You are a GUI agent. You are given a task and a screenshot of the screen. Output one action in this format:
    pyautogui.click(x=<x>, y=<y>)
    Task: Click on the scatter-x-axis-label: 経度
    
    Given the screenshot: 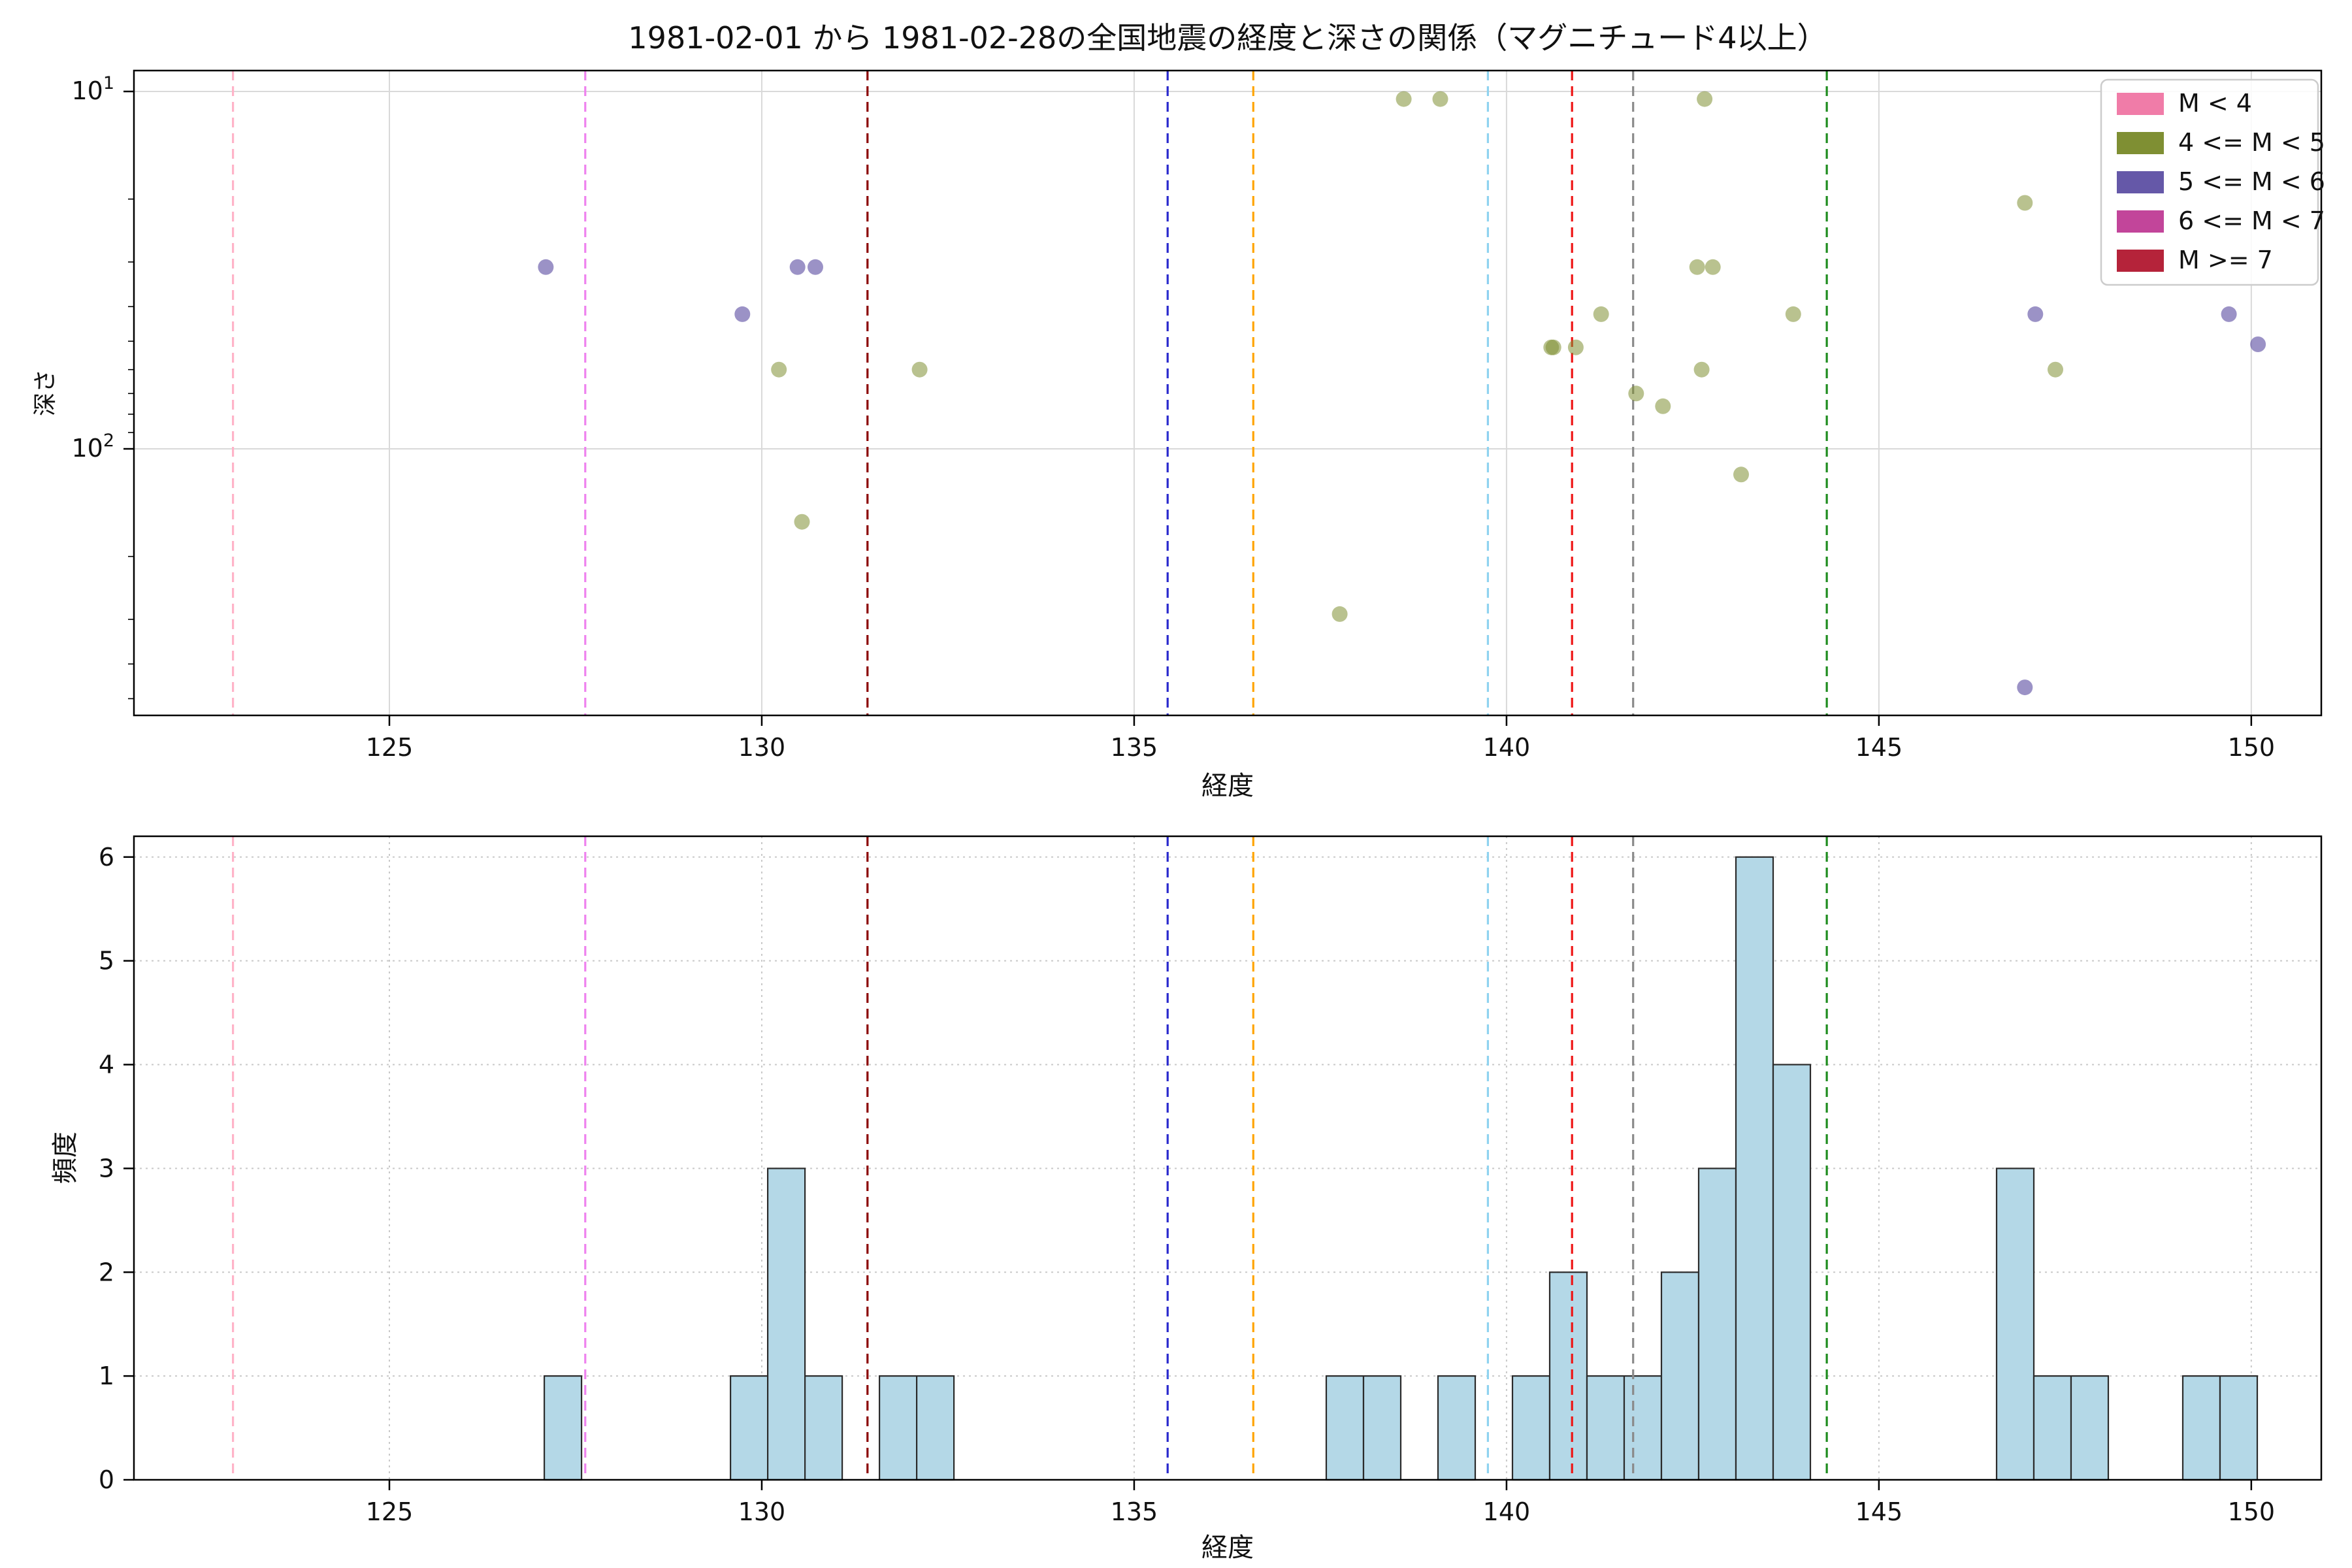 What is the action you would take?
    pyautogui.click(x=1227, y=786)
    